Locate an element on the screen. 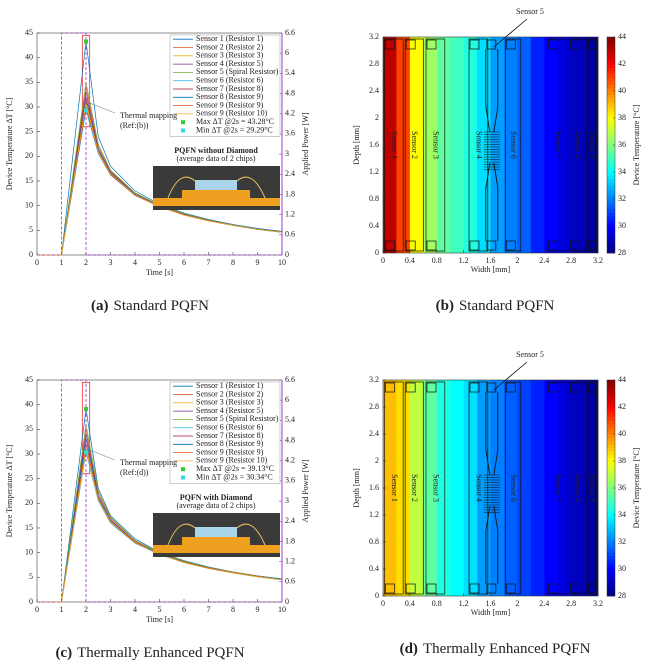 The height and width of the screenshot is (669, 645). legend-label: Sensor 5 (Spiral Resistor) is located at coordinates (237, 71).